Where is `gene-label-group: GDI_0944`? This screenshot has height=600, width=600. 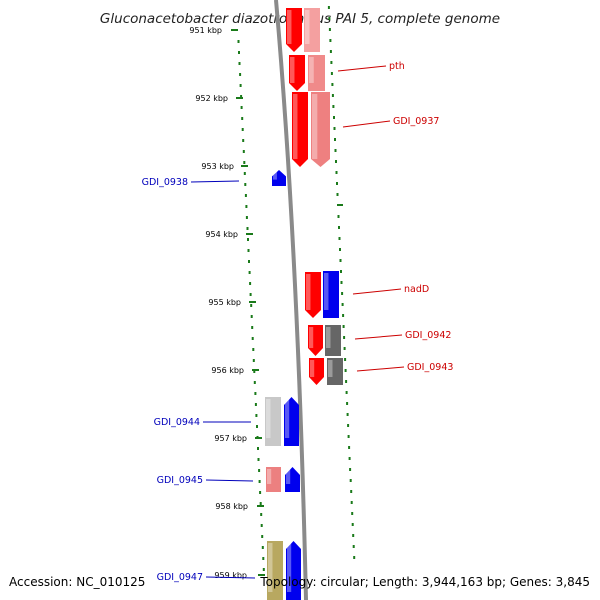
gene-label-group: GDI_0944 is located at coordinates (202, 422).